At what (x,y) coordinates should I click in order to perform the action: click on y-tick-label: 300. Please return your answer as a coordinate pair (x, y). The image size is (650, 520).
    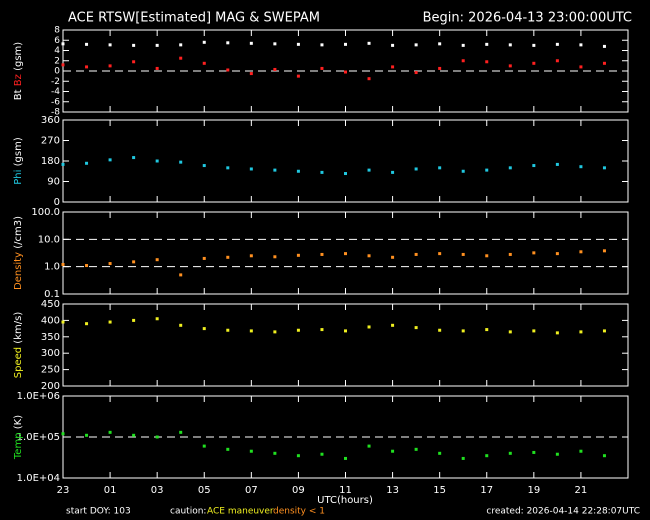
    Looking at the image, I should click on (50, 353).